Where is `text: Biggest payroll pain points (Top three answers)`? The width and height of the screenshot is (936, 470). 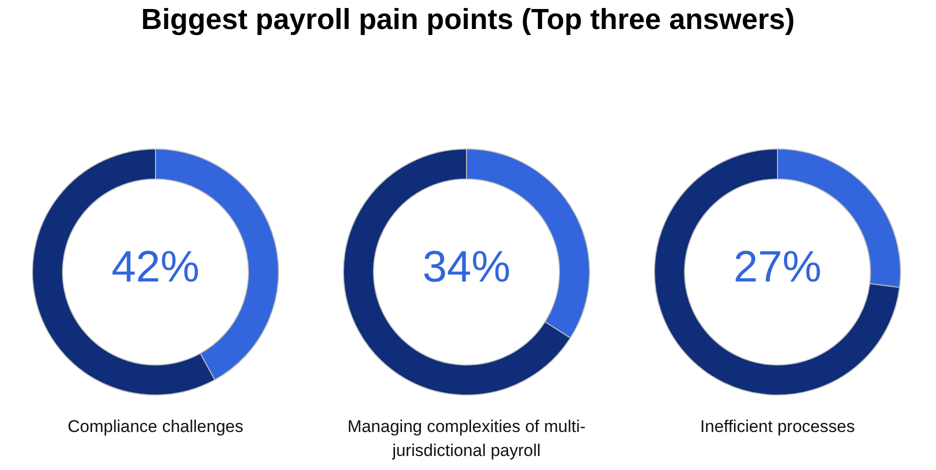
text: Biggest payroll pain points (Top three answers) is located at coordinates (468, 20).